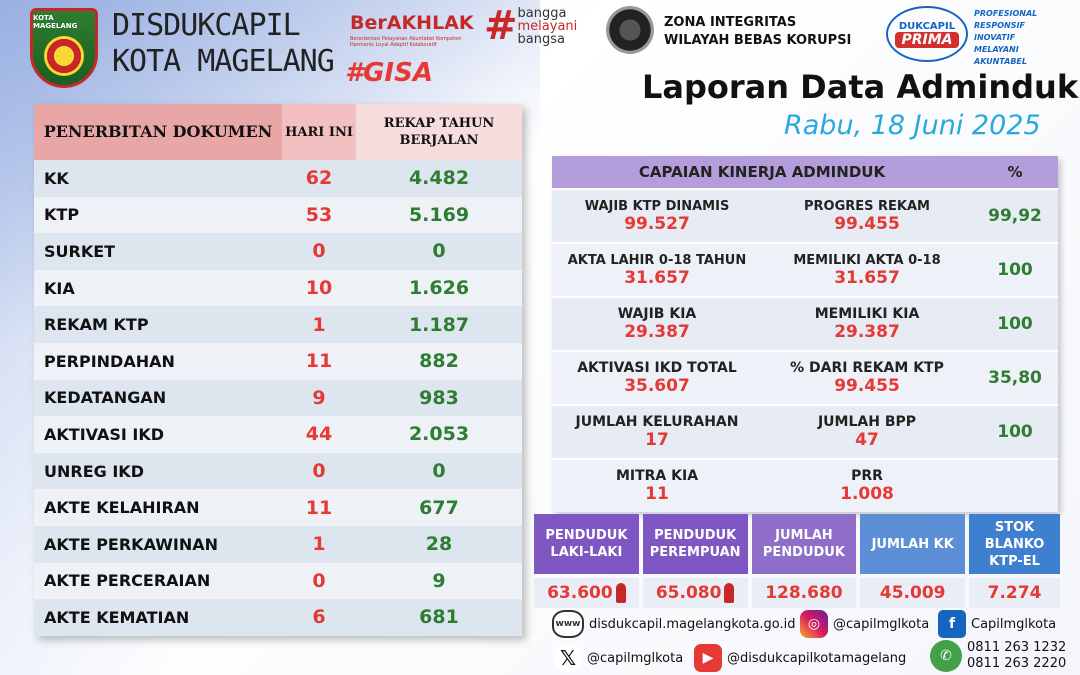  Describe the element at coordinates (96, 325) in the screenshot. I see `document-name: REKAM KTP` at that location.